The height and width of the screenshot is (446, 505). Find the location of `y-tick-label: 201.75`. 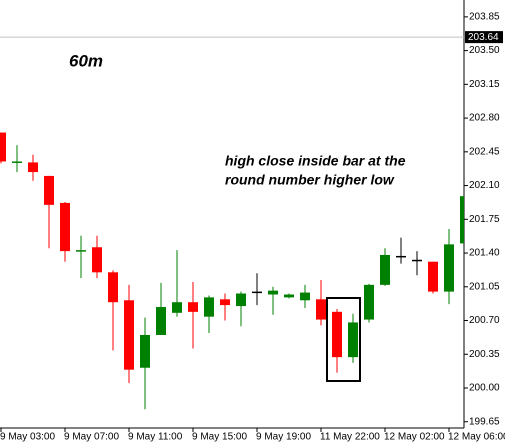

y-tick-label: 201.75 is located at coordinates (484, 219).